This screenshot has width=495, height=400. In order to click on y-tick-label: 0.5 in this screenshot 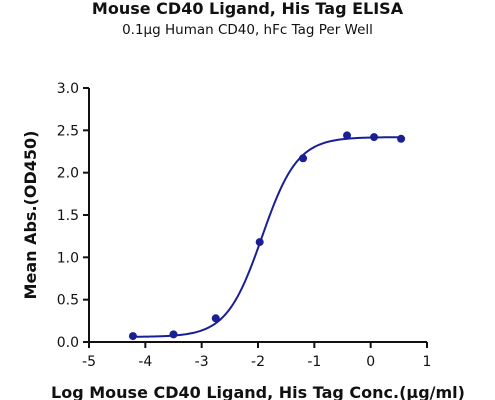, I will do `click(68, 301)`.